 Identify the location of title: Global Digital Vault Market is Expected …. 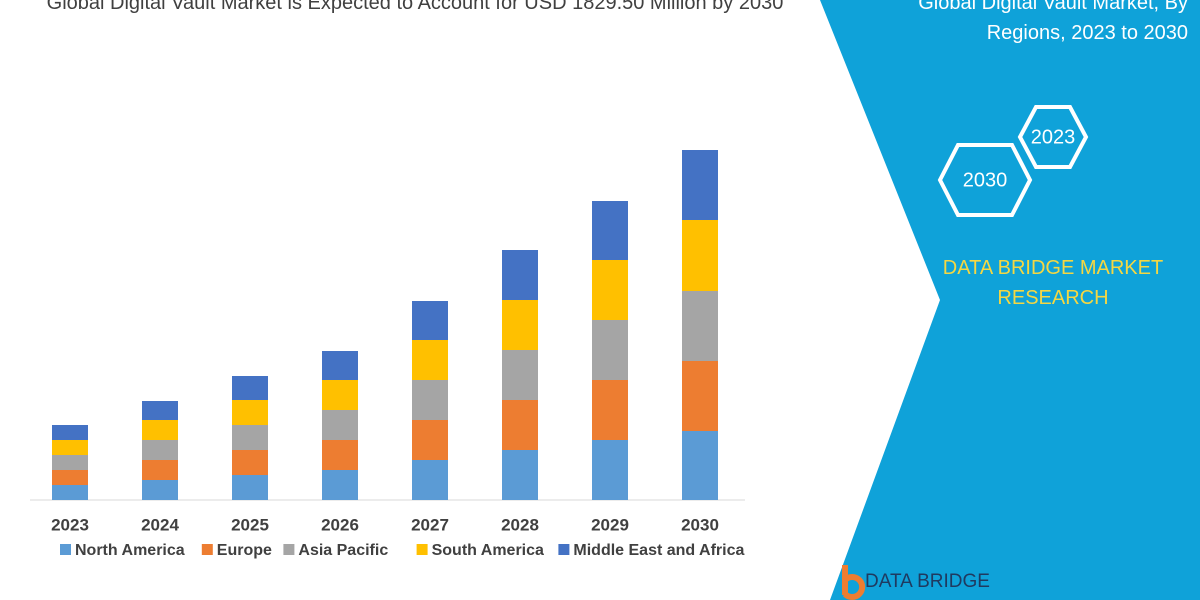
(415, 7).